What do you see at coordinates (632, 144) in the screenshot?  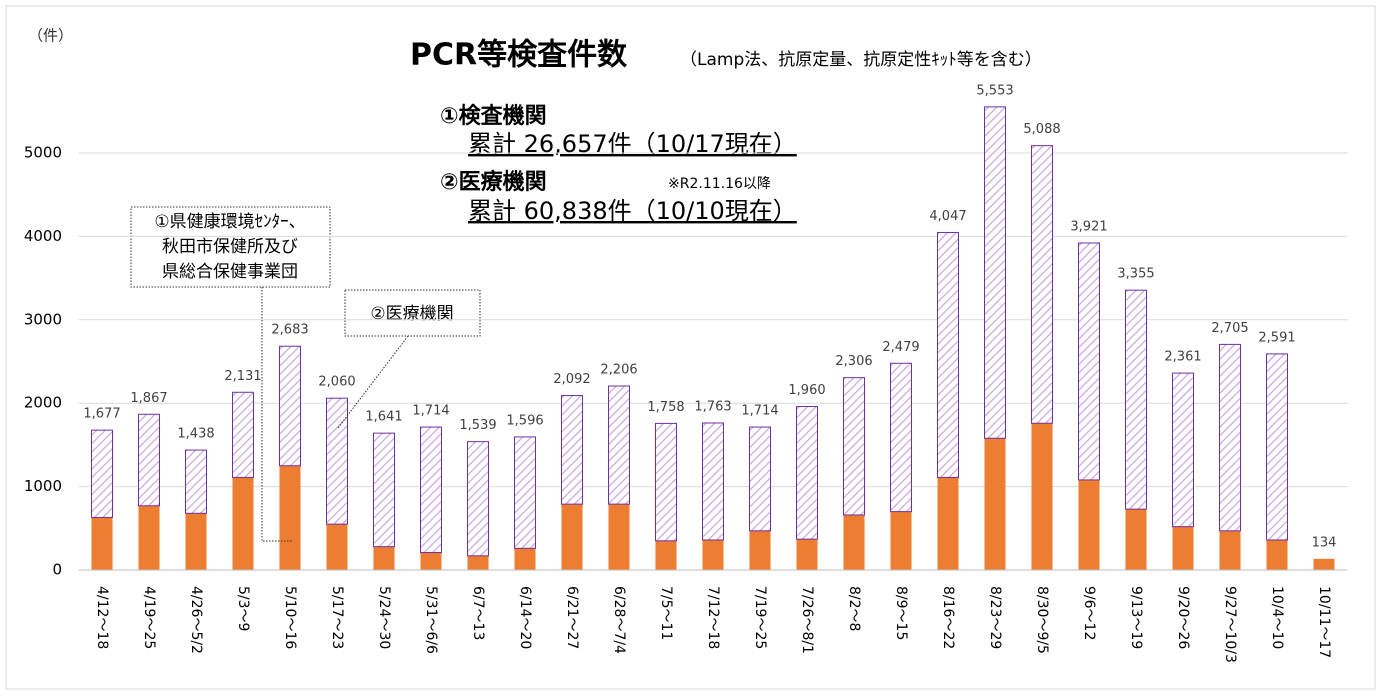 I see `annotation-total: 累計 26,657件（10/17現在）` at bounding box center [632, 144].